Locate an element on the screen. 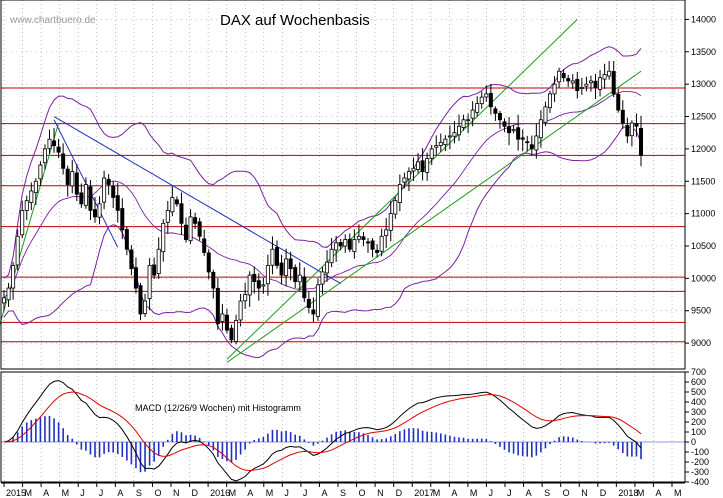  macd-y-tick-label: -100 is located at coordinates (700, 452).